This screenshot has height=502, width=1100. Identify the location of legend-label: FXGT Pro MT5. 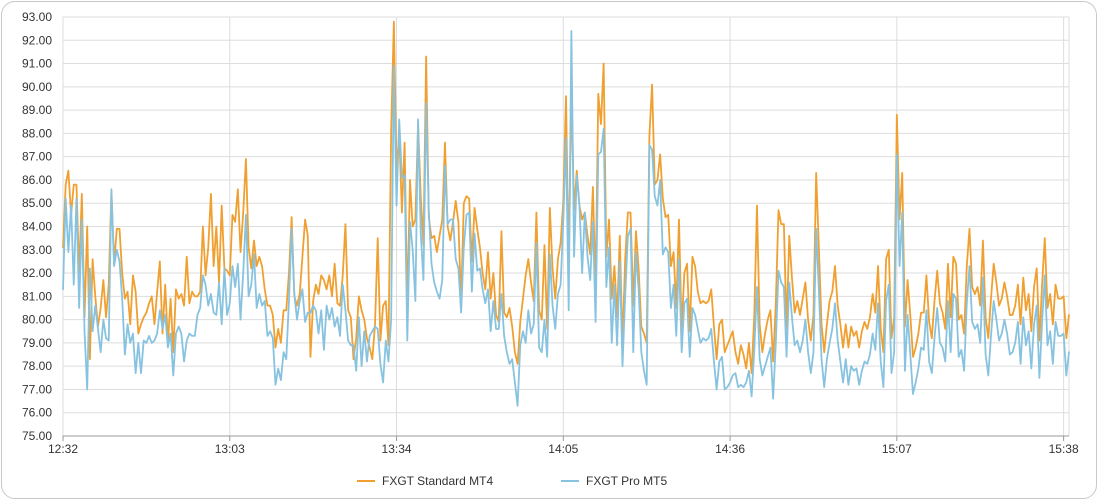
(626, 481).